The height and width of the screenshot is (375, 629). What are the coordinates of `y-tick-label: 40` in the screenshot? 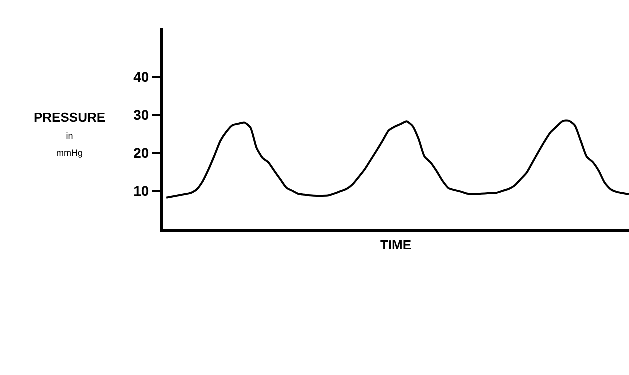 It's located at (142, 77).